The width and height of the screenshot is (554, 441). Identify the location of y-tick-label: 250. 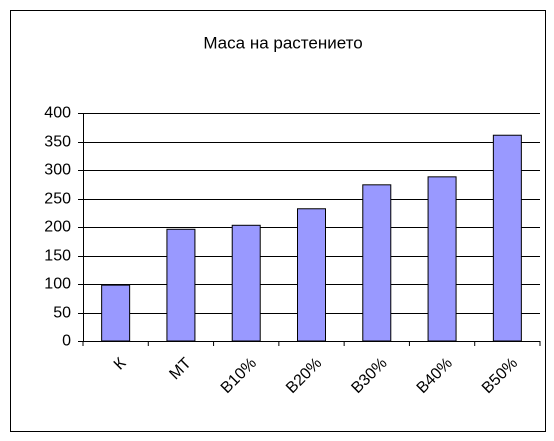
(57, 199).